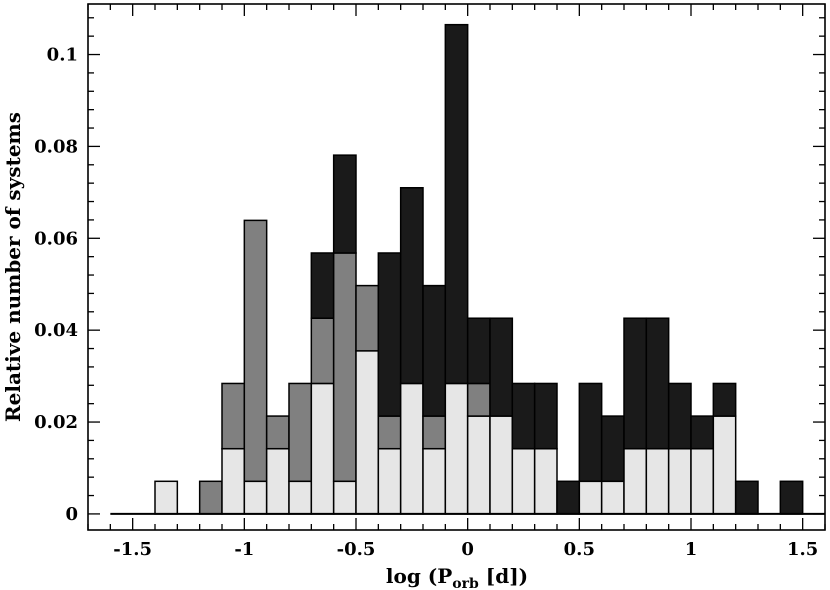  I want to click on x-tick-labels: -1.5 -1 -0.5 0 0.5 1 1.5, so click(465, 549).